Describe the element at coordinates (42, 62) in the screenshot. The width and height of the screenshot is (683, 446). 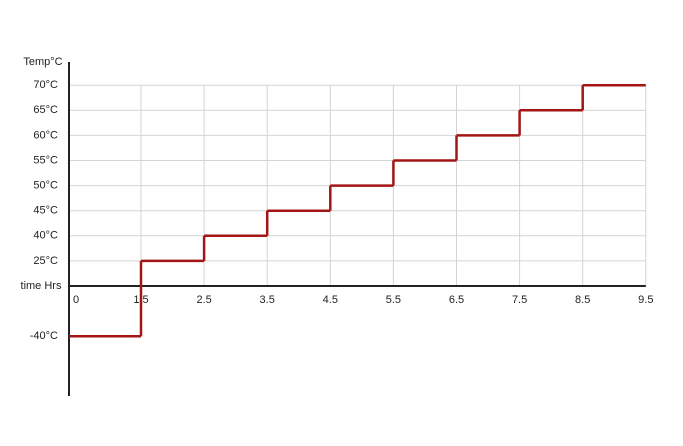
I see `y-axis-label: Temp°C` at that location.